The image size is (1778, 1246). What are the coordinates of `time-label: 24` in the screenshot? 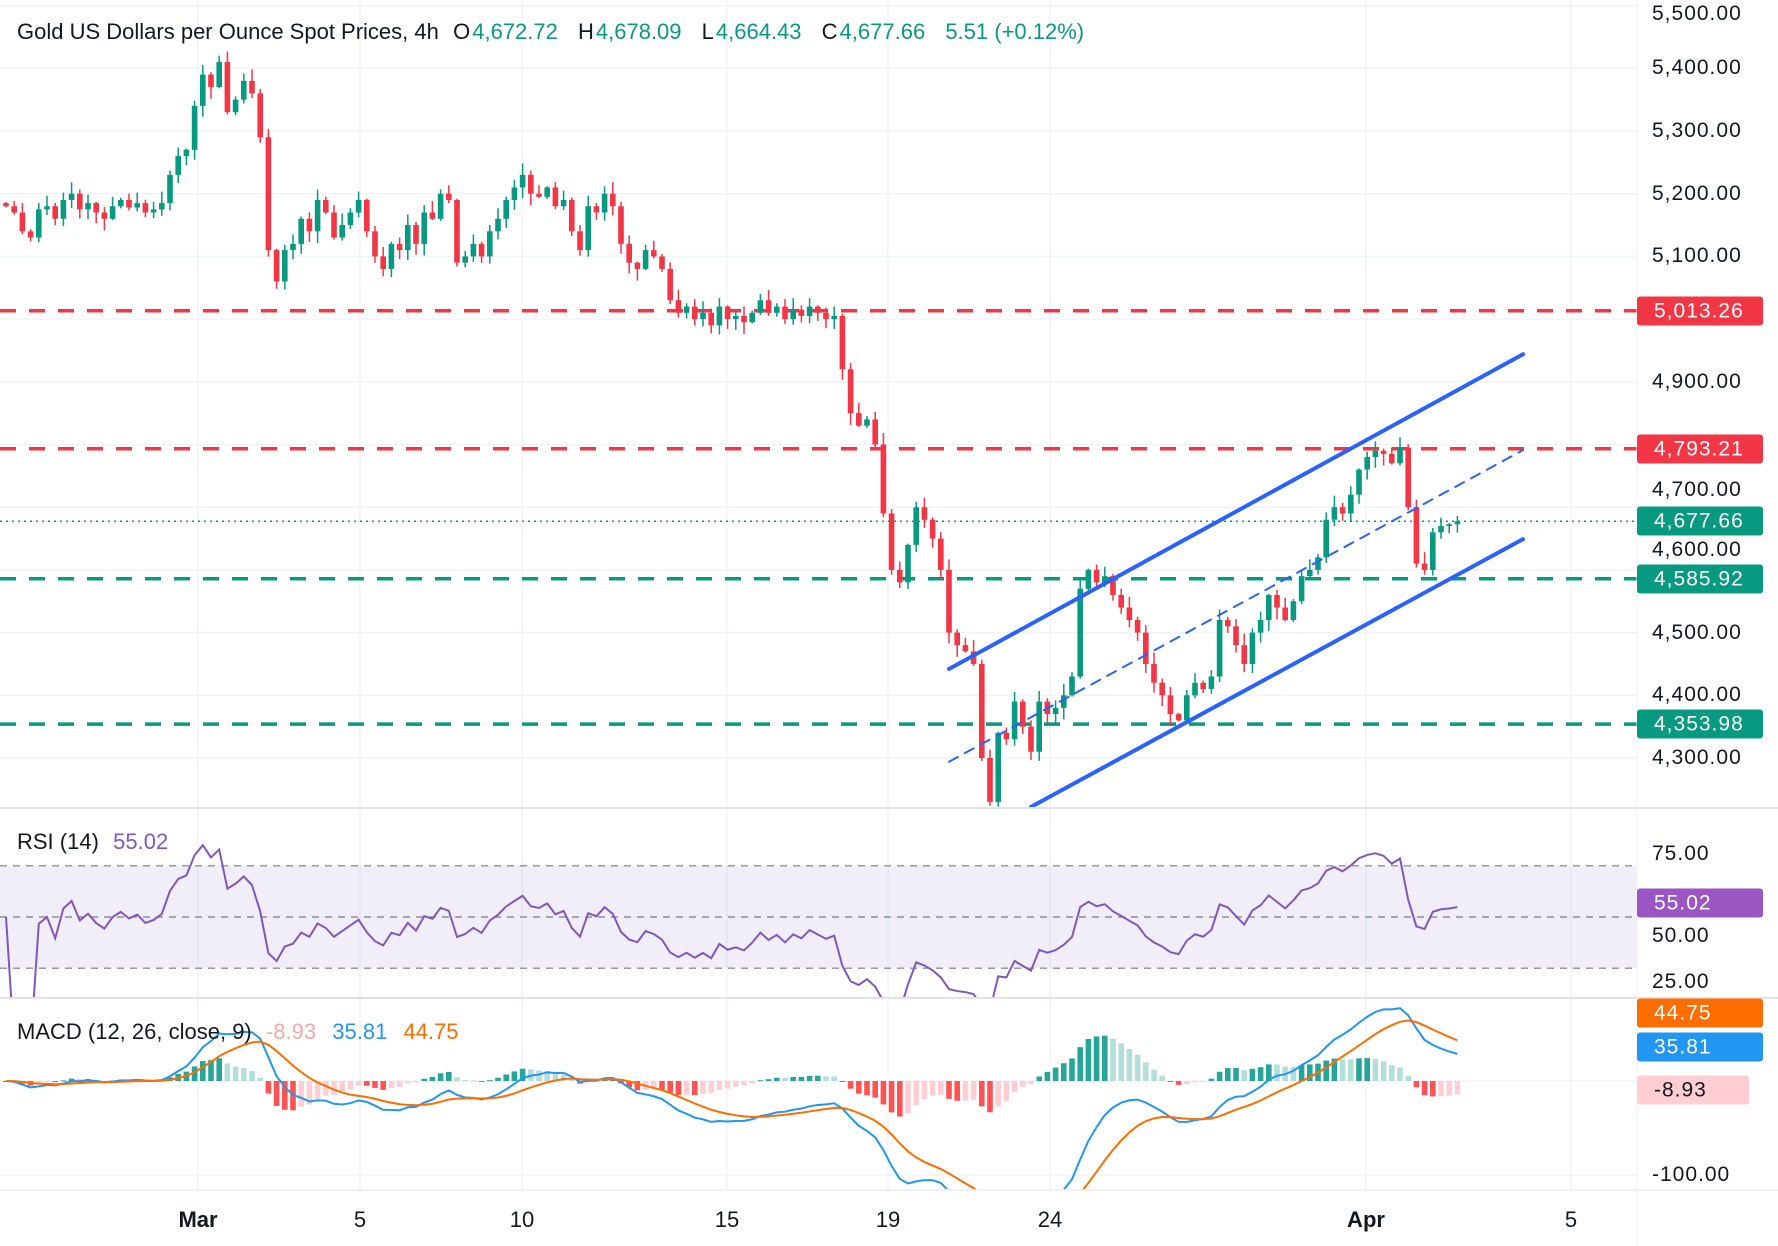 It's located at (1050, 1219).